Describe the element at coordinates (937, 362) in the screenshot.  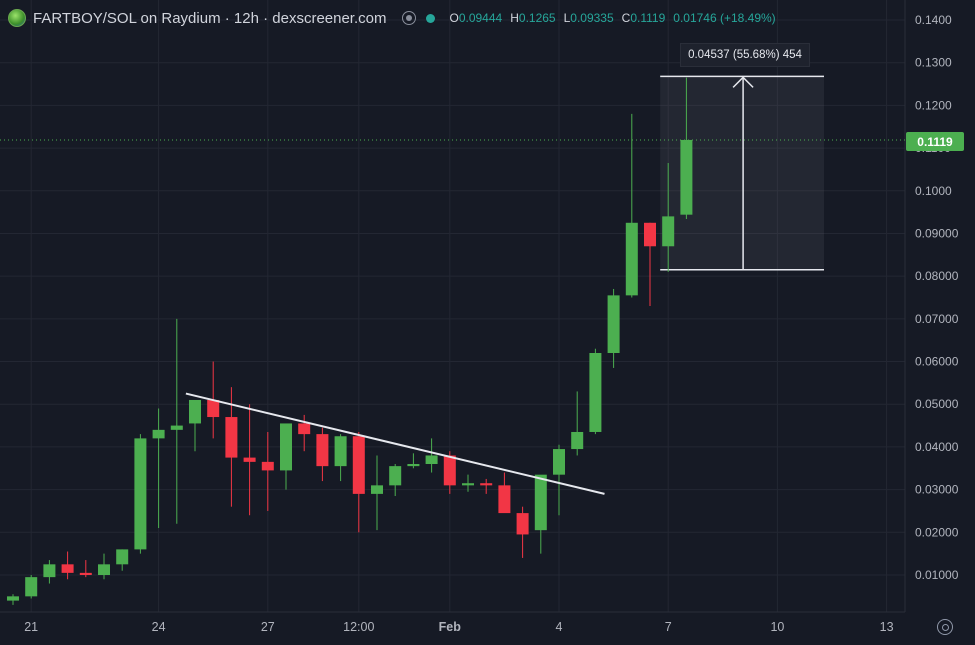
I see `price-tick-label: 0.06000` at that location.